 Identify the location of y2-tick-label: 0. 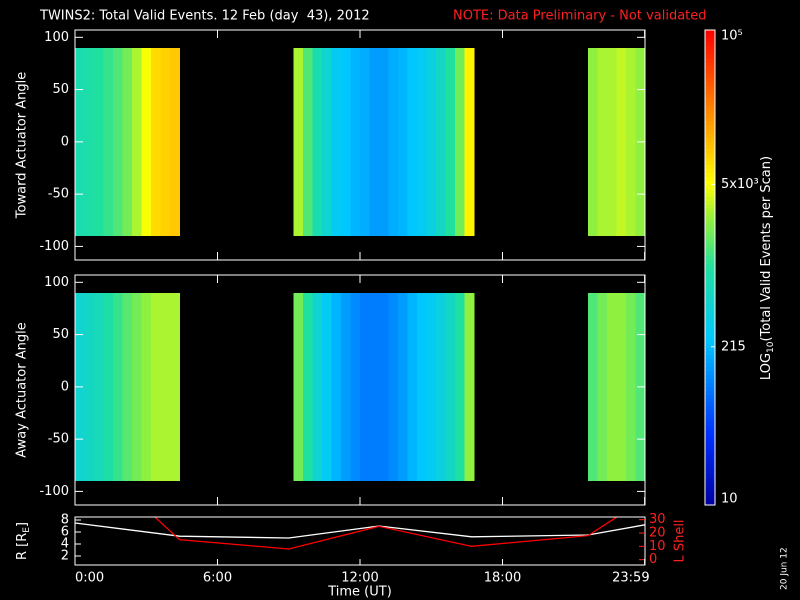
(653, 559).